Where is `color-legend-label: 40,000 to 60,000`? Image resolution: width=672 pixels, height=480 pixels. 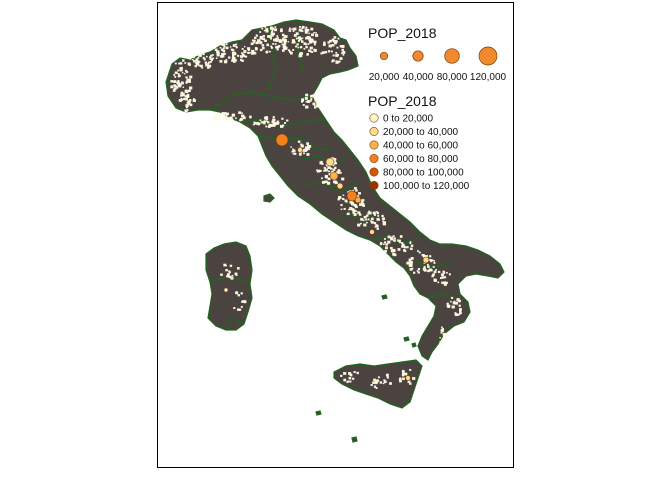 color-legend-label: 40,000 to 60,000 is located at coordinates (421, 146).